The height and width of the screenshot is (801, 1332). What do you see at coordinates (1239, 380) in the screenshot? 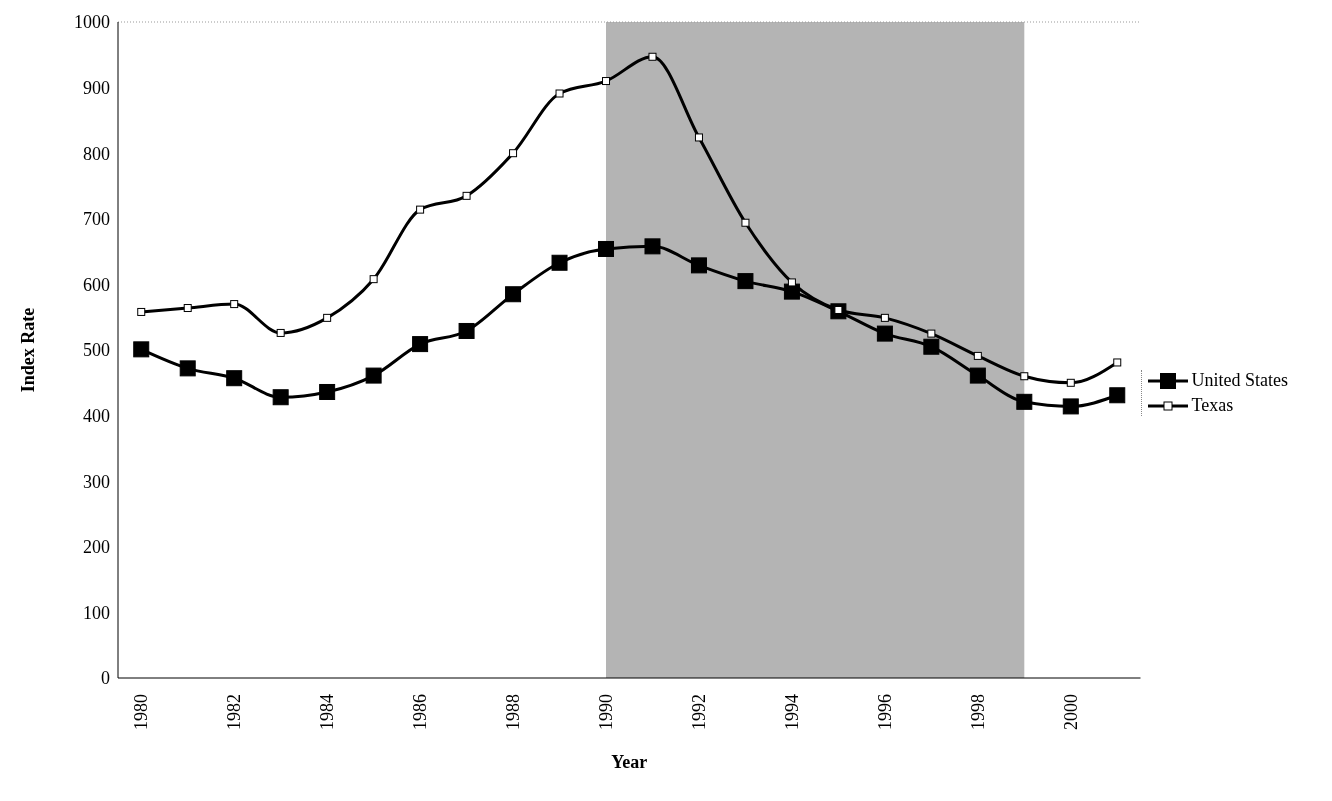
I see `legend-label: United States` at bounding box center [1239, 380].